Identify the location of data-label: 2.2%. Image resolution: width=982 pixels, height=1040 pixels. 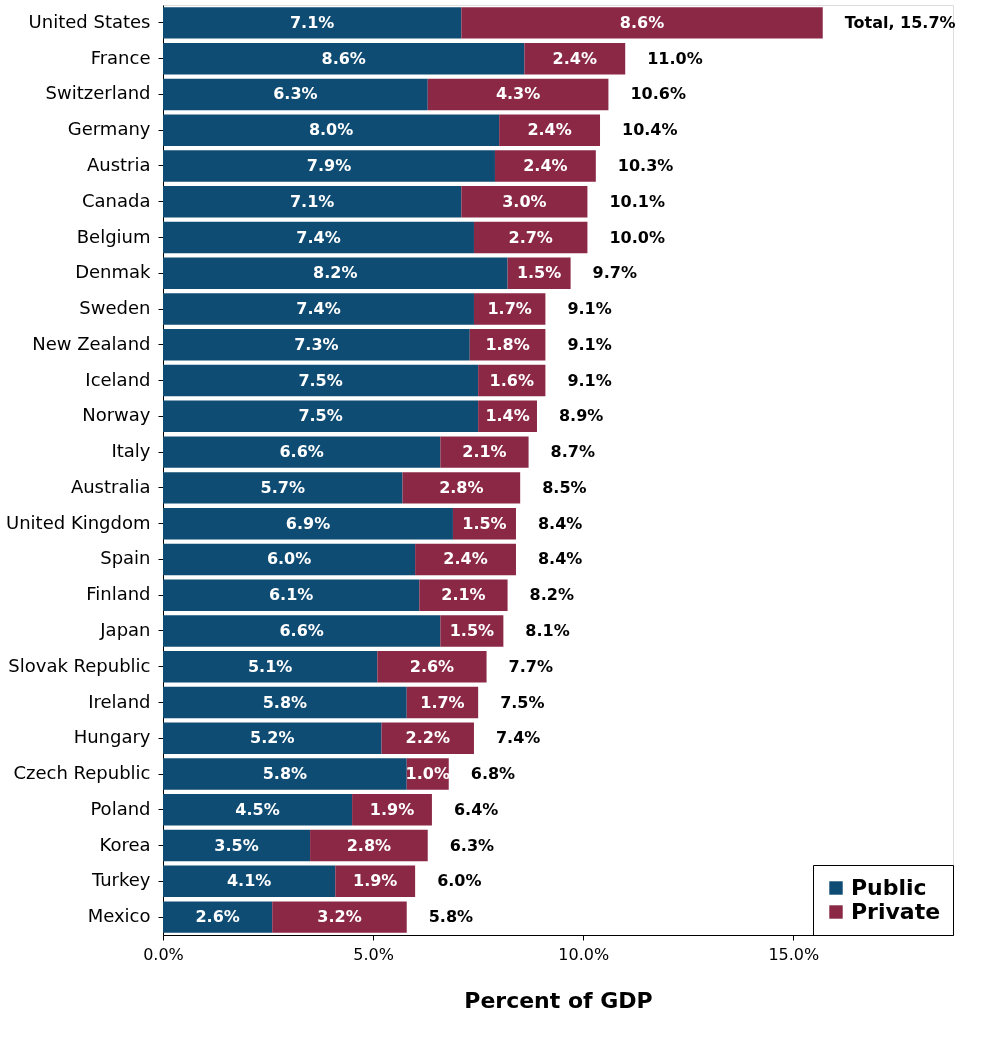
(427, 738).